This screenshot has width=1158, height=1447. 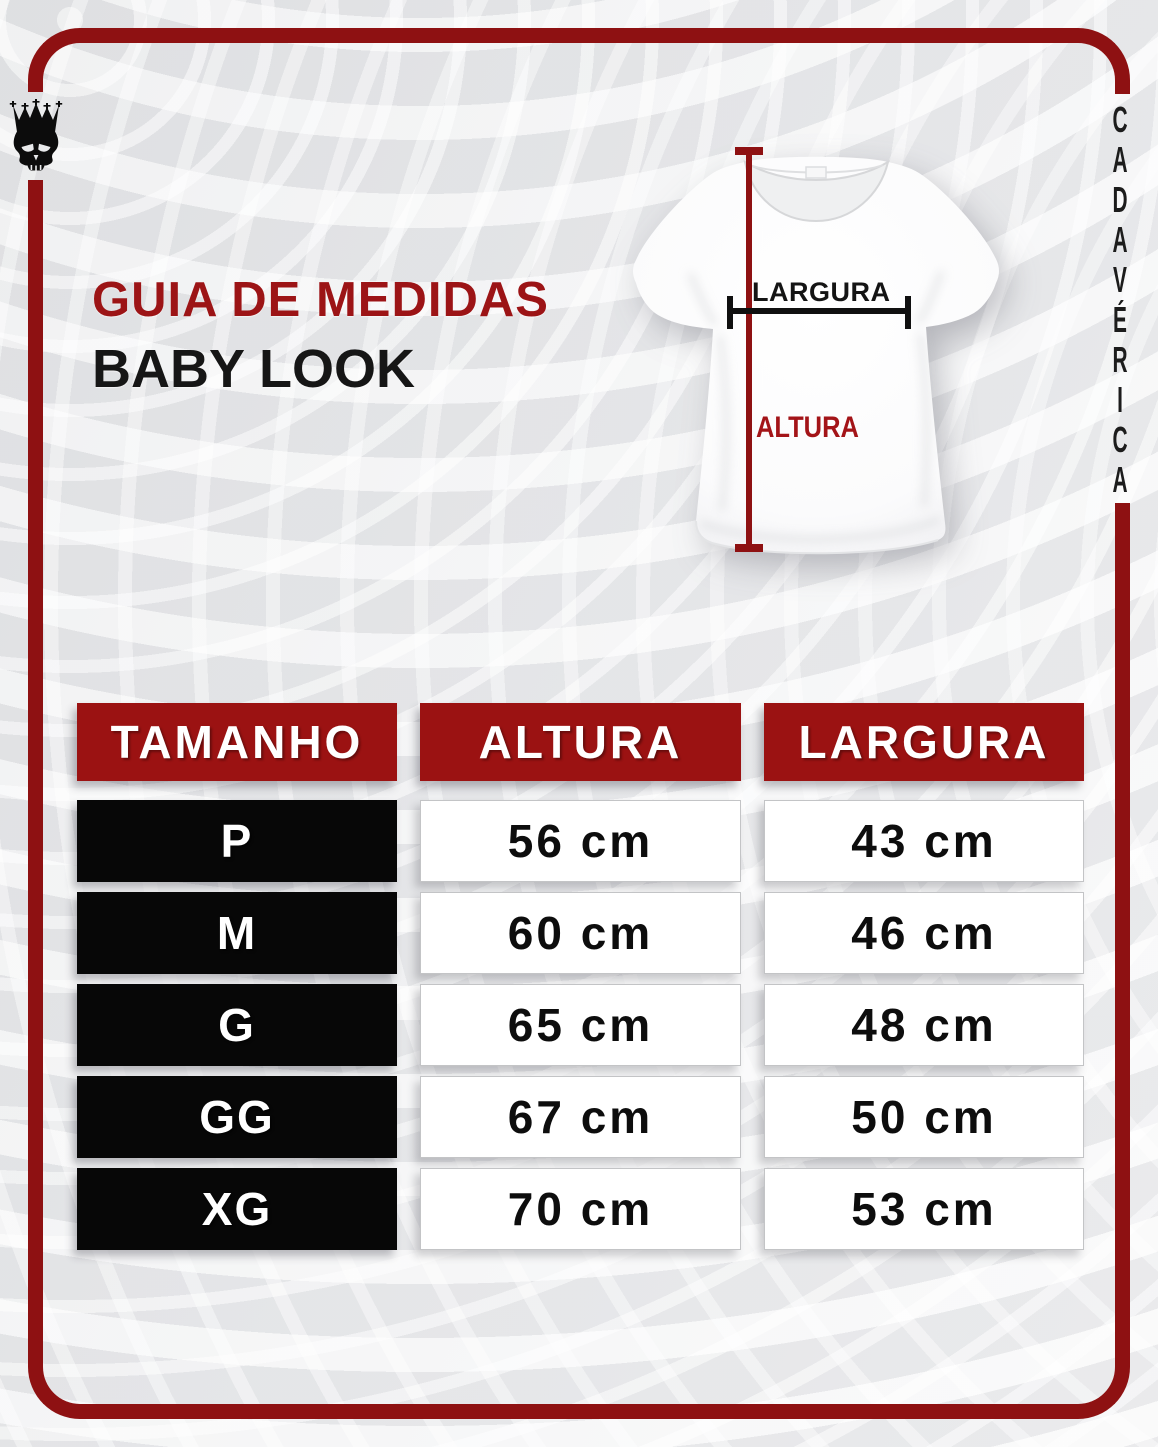 I want to click on frame-edge-bottom, so click(x=579, y=1411).